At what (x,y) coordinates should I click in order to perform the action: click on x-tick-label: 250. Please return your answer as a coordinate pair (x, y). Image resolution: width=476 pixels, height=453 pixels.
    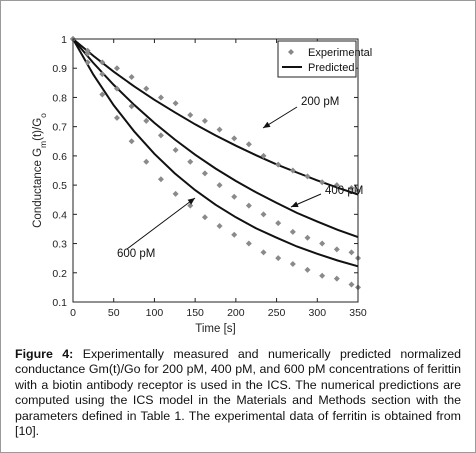
    Looking at the image, I should click on (277, 313).